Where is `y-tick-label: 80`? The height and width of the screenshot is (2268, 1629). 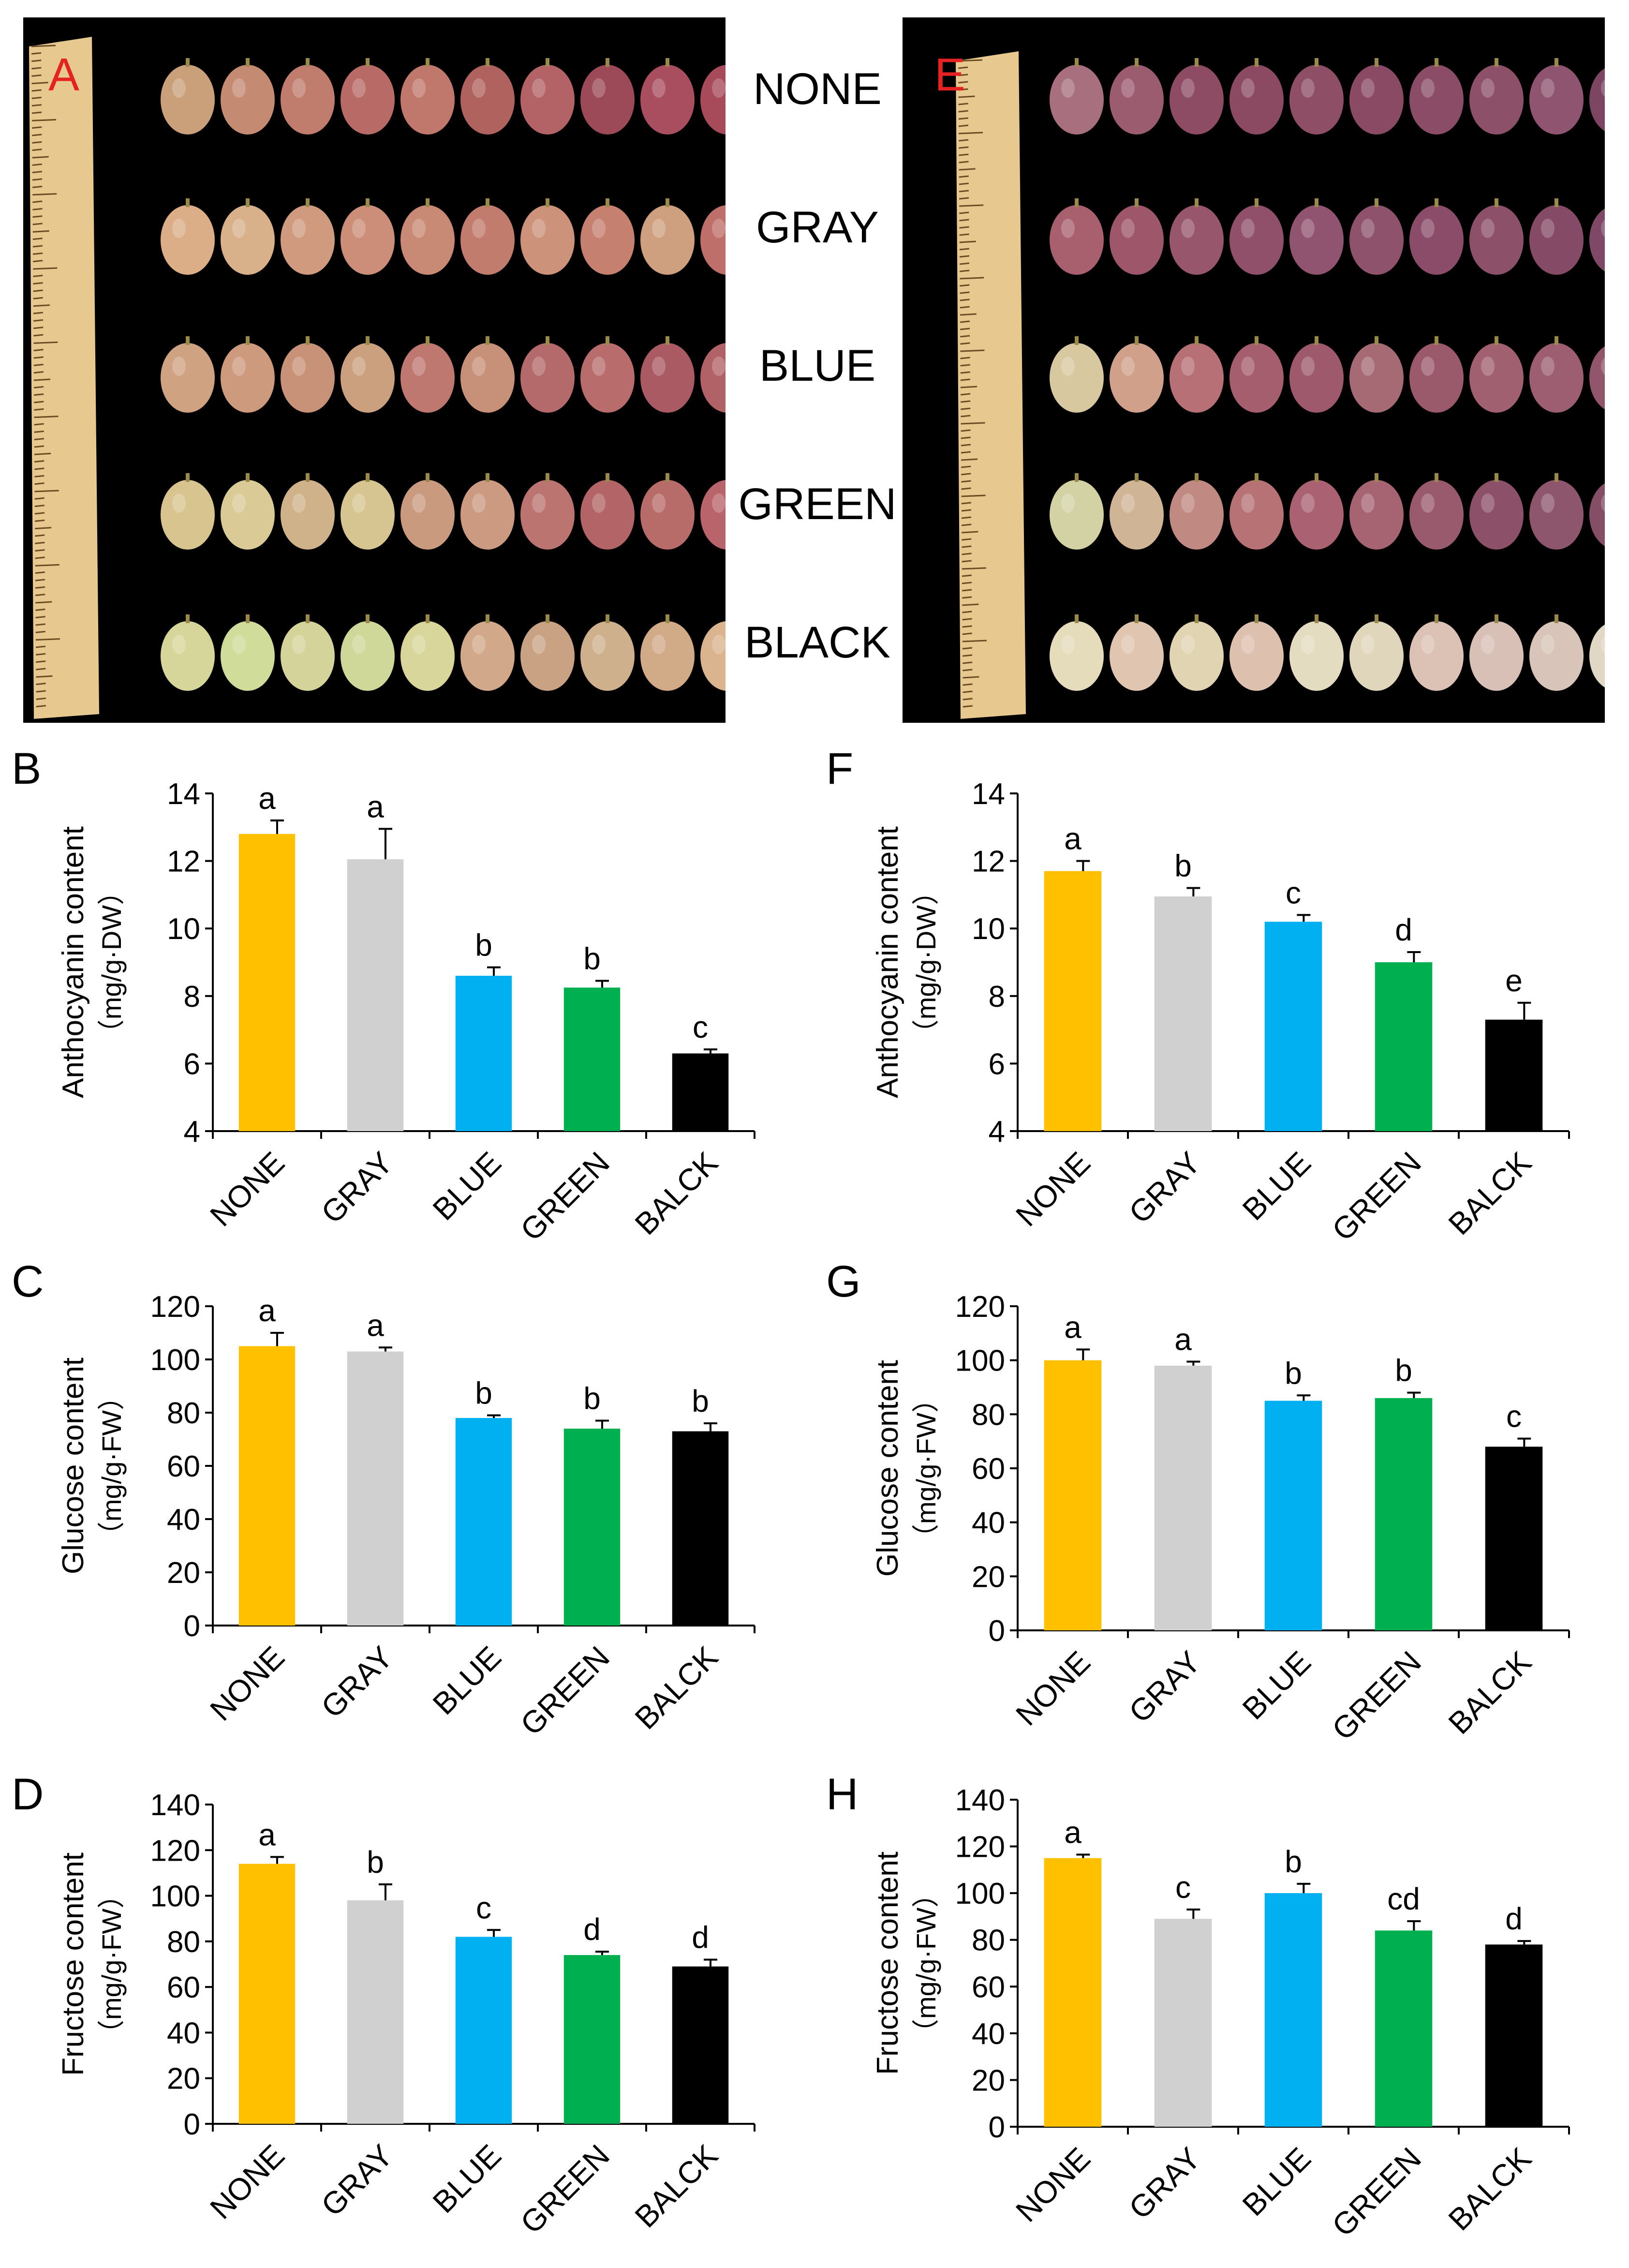
y-tick-label: 80 is located at coordinates (988, 1940).